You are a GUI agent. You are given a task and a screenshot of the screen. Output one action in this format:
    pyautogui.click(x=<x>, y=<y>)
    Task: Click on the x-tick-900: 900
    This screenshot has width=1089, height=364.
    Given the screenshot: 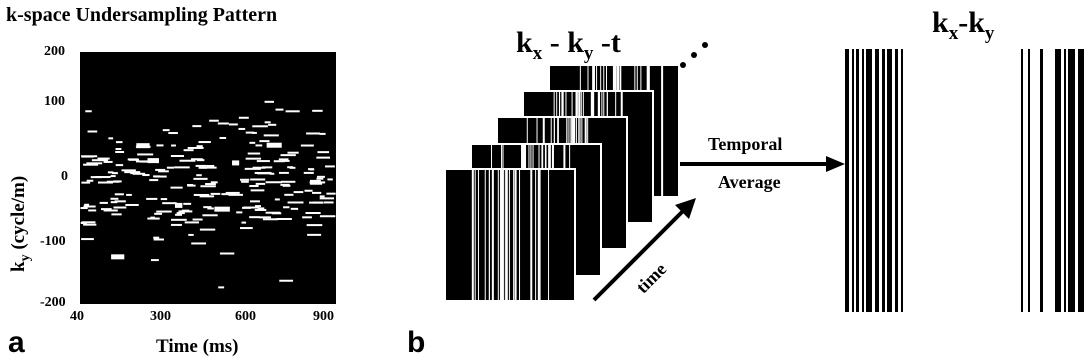 What is the action you would take?
    pyautogui.click(x=323, y=316)
    